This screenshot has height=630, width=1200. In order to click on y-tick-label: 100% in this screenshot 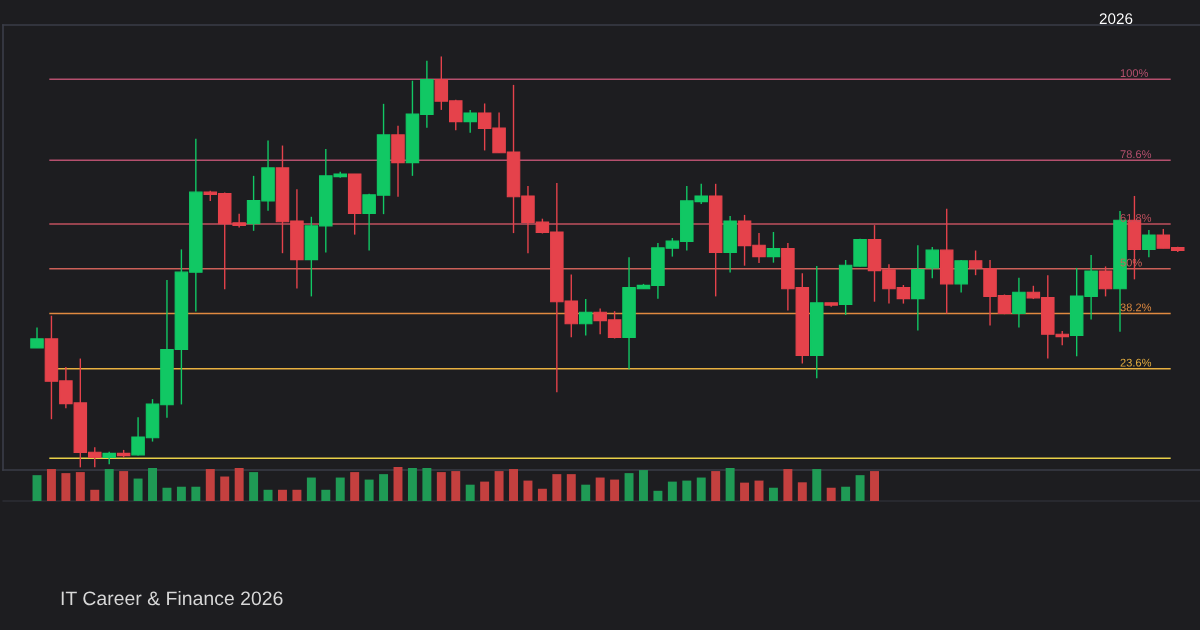, I will do `click(1134, 73)`.